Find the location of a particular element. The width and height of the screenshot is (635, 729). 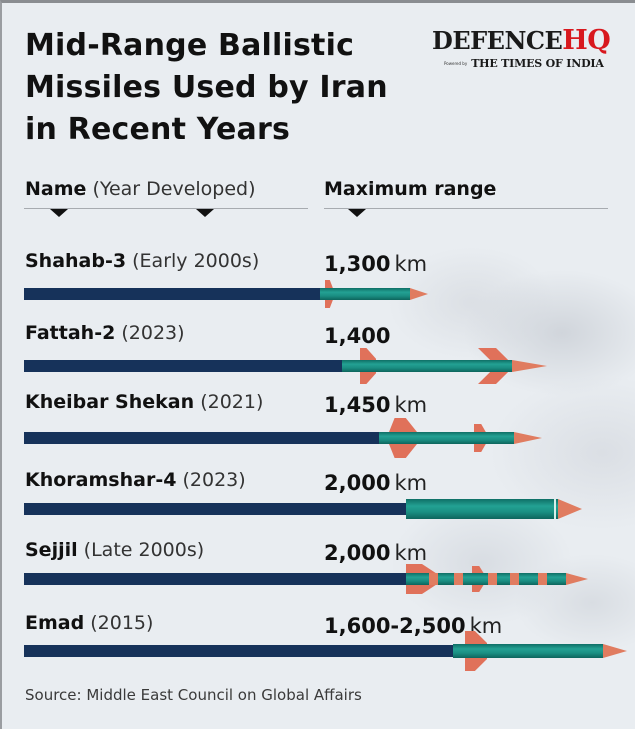

row-label-emad: Emad (2015) is located at coordinates (89, 623).